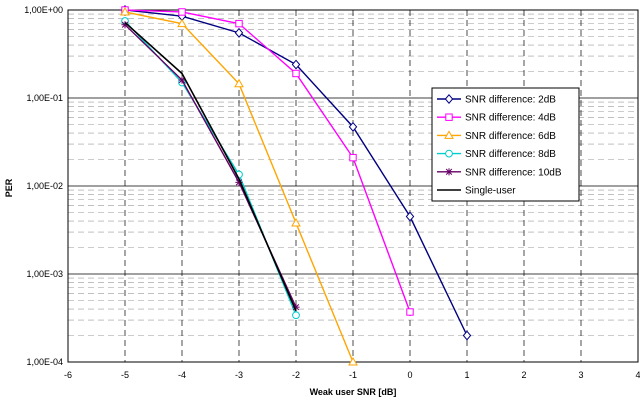 The image size is (640, 400). I want to click on x-tick-label: 0, so click(409, 375).